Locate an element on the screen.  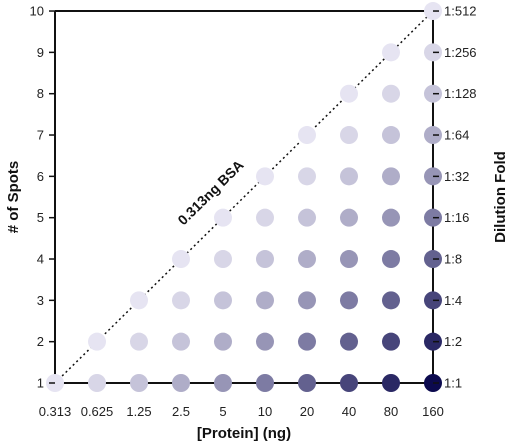
x-axis-label: [Protein] (ng) is located at coordinates (244, 433).